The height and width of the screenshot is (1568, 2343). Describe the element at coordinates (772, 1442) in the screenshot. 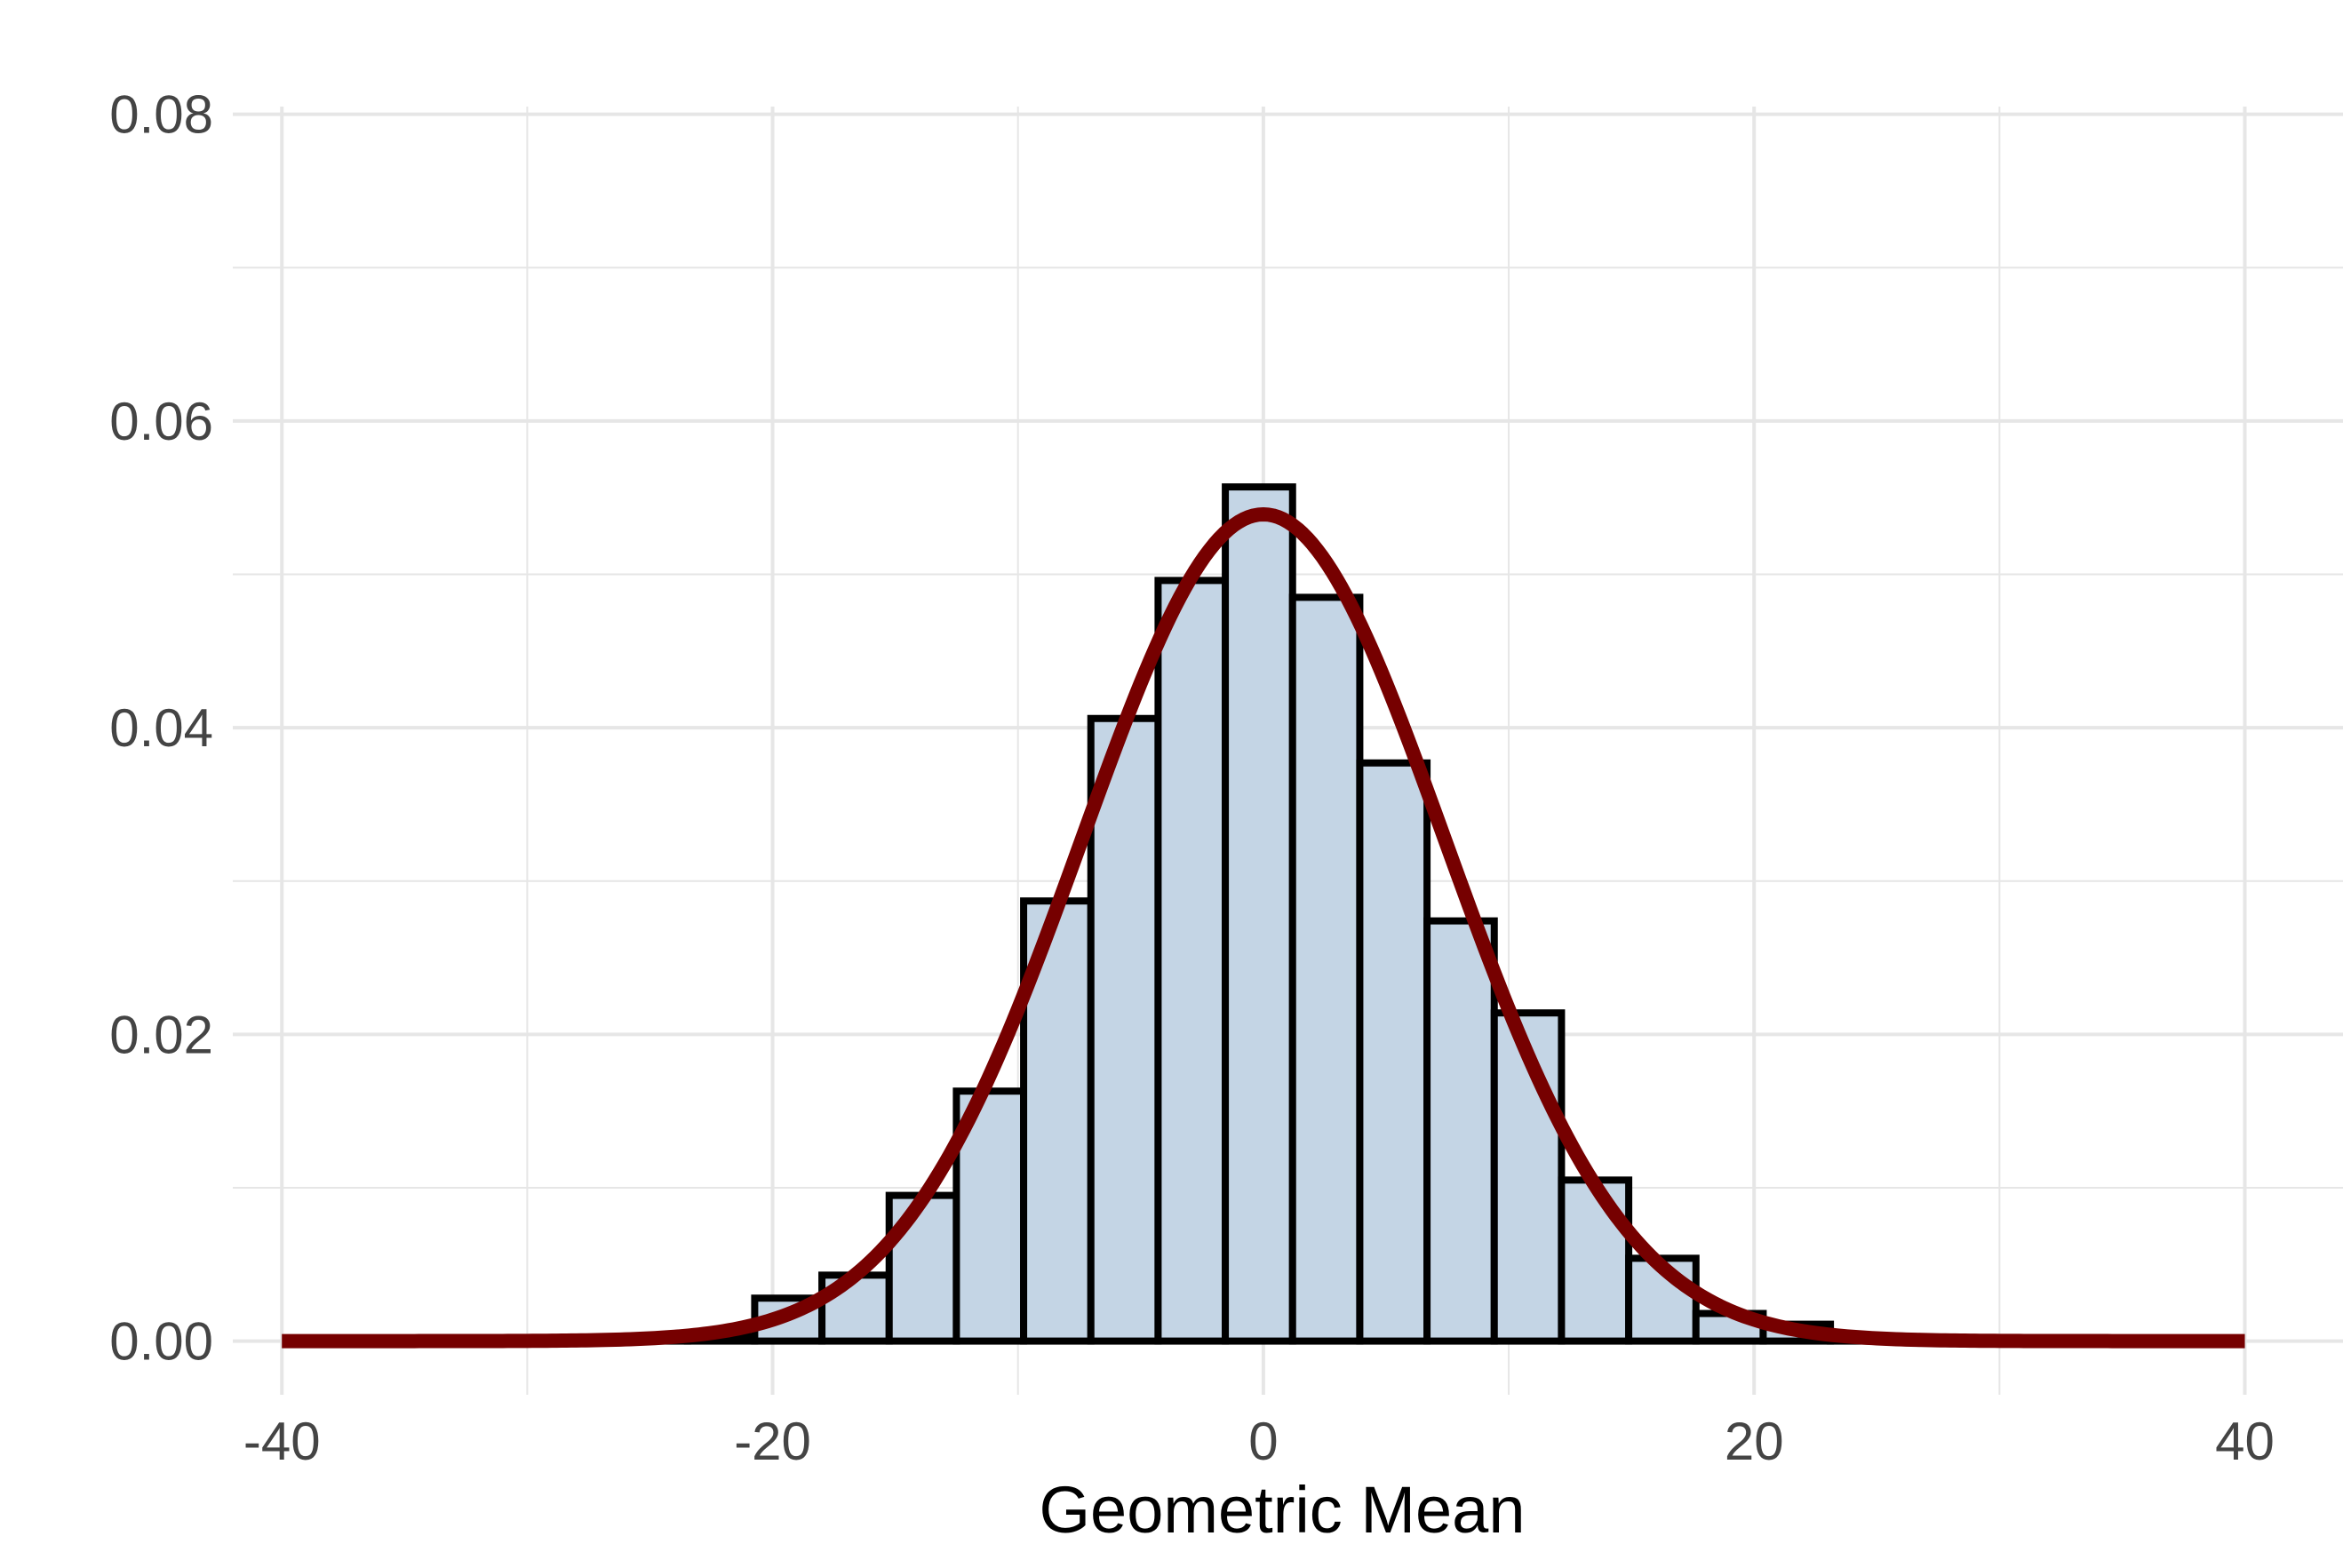

I see `x-tick-label: -20` at that location.